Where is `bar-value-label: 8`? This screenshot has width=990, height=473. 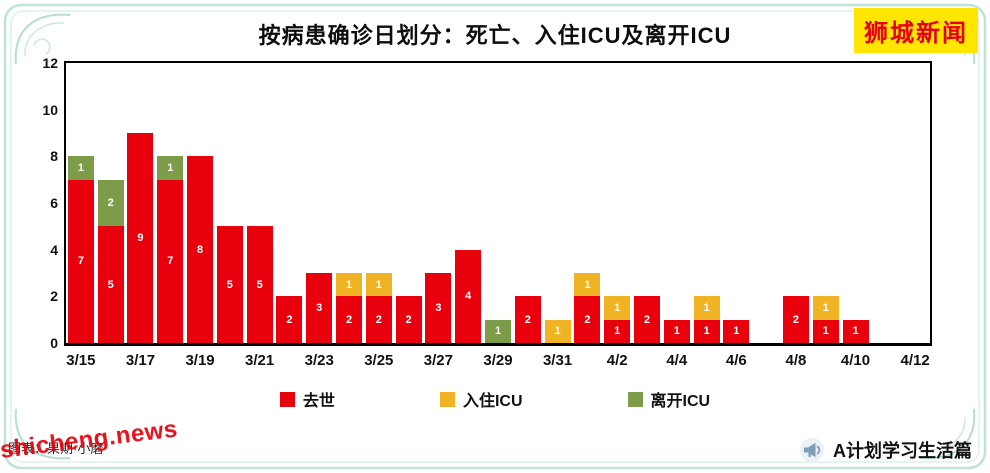 bar-value-label: 8 is located at coordinates (200, 249).